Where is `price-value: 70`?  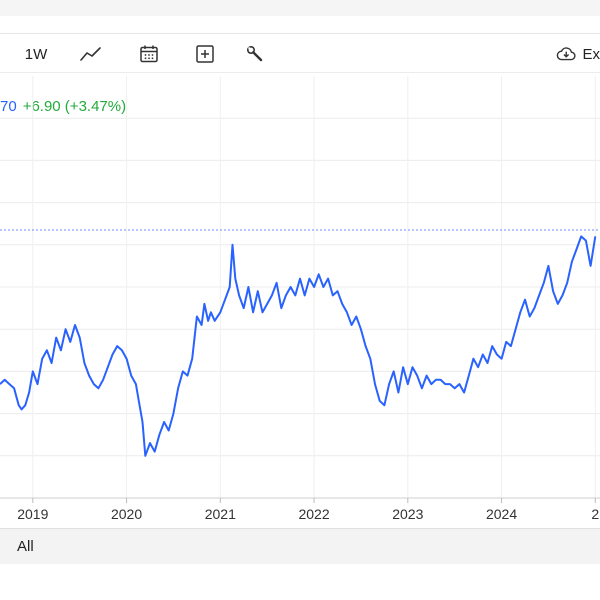 price-value: 70 is located at coordinates (8, 106).